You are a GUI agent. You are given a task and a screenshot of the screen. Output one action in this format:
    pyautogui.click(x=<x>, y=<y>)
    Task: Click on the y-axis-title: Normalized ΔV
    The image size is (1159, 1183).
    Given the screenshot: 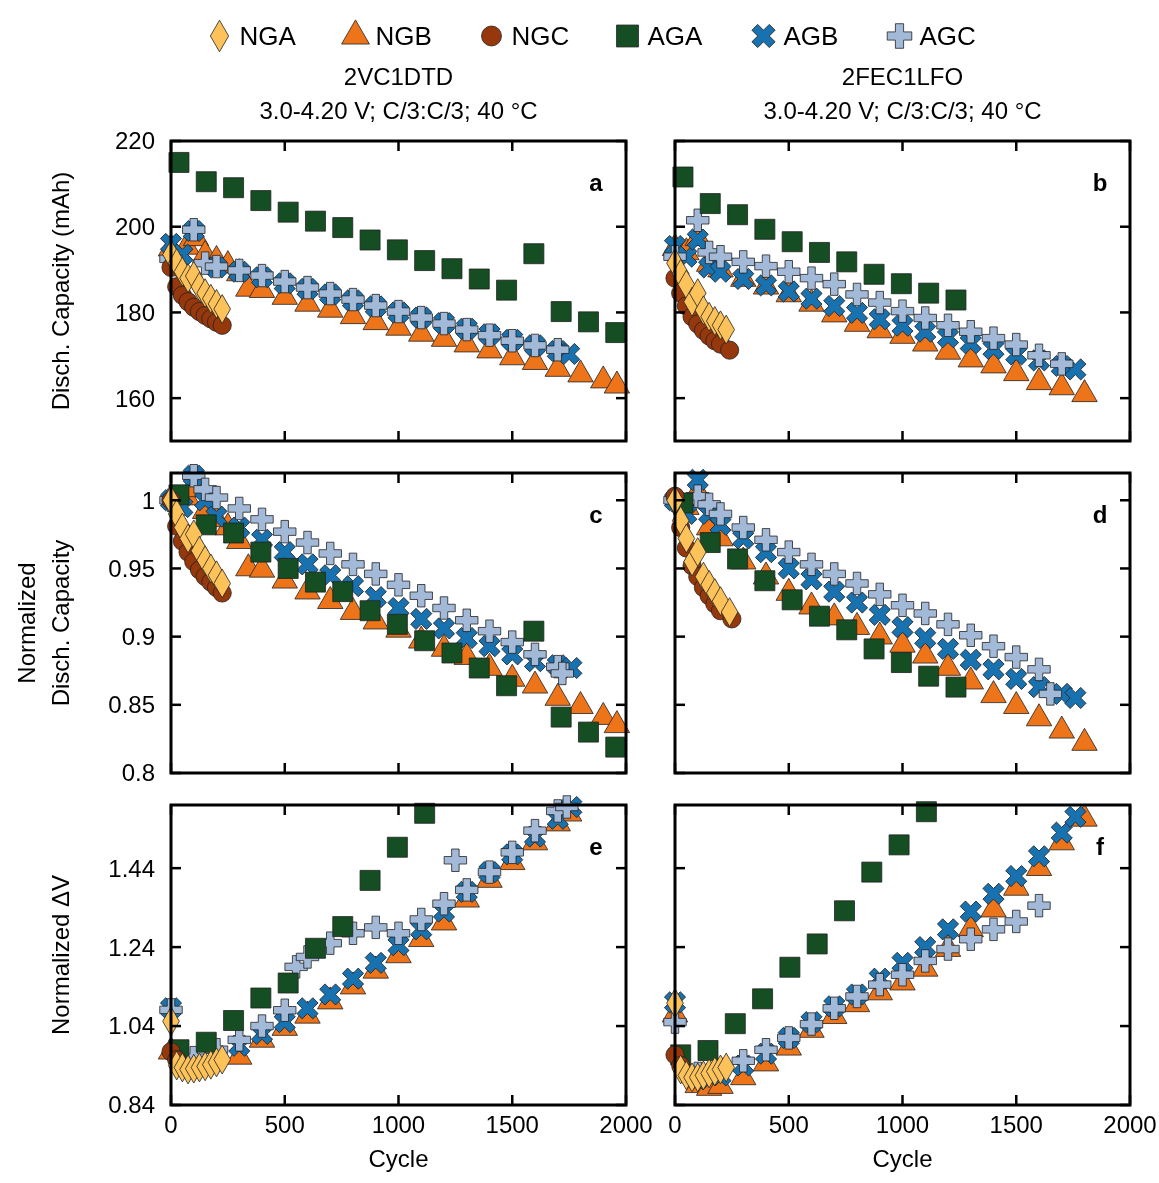 What is the action you would take?
    pyautogui.click(x=60, y=955)
    